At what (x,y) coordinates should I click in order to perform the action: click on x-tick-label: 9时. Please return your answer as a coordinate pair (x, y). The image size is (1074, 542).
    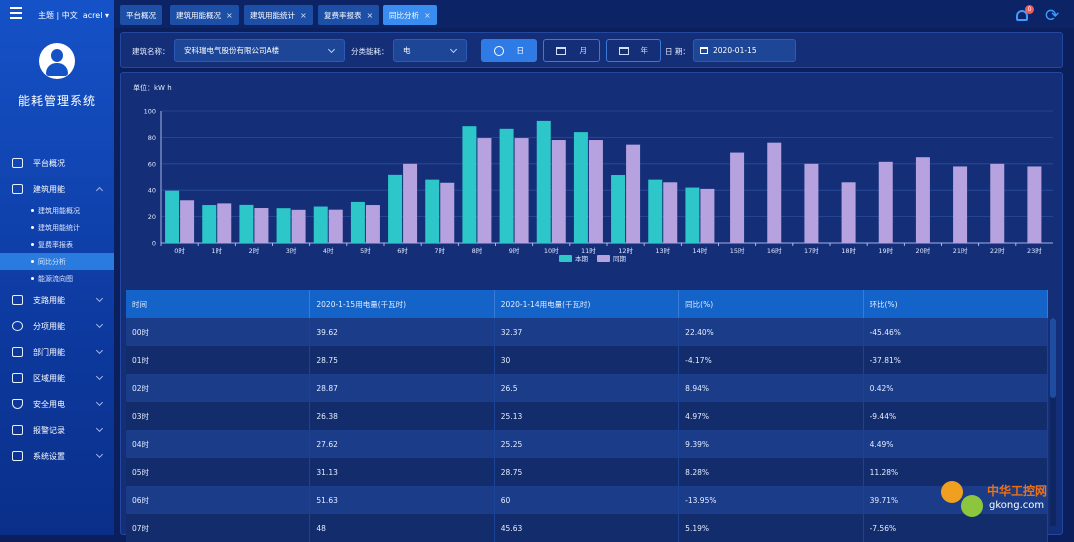
    Looking at the image, I should click on (514, 250).